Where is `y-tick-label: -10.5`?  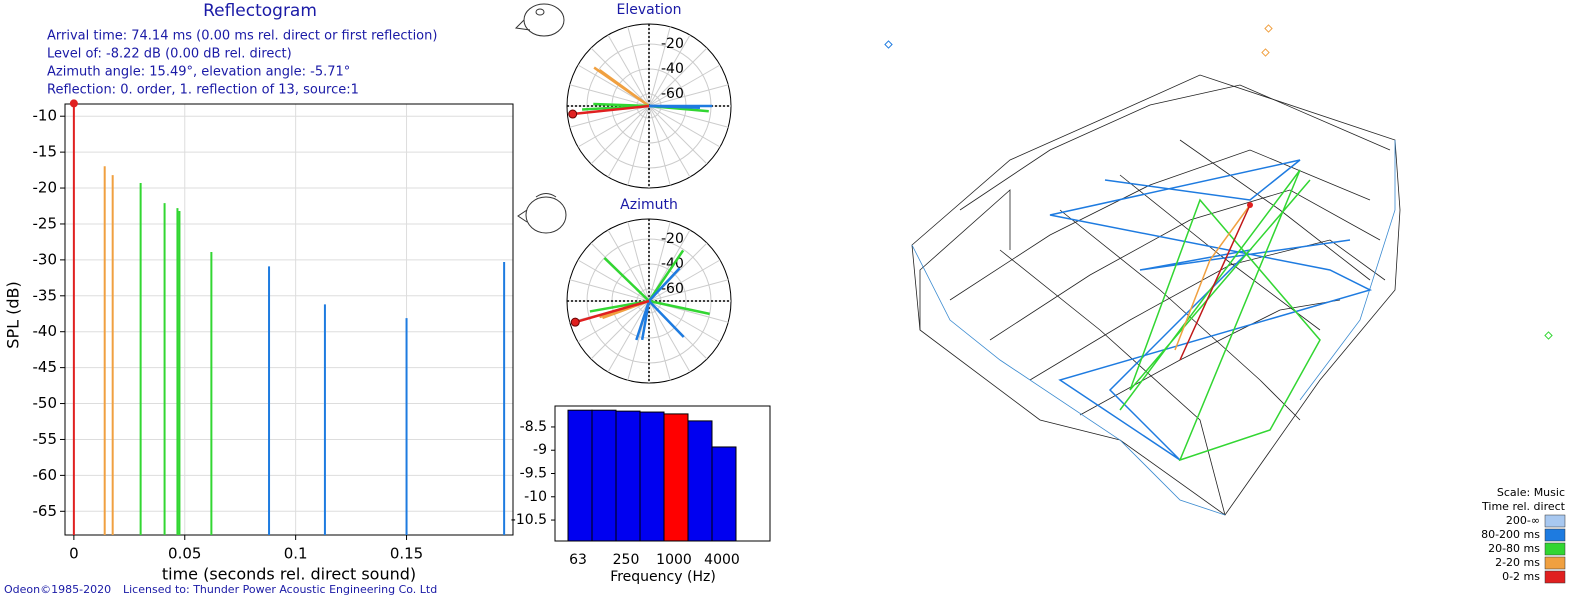
y-tick-label: -10.5 is located at coordinates (529, 520).